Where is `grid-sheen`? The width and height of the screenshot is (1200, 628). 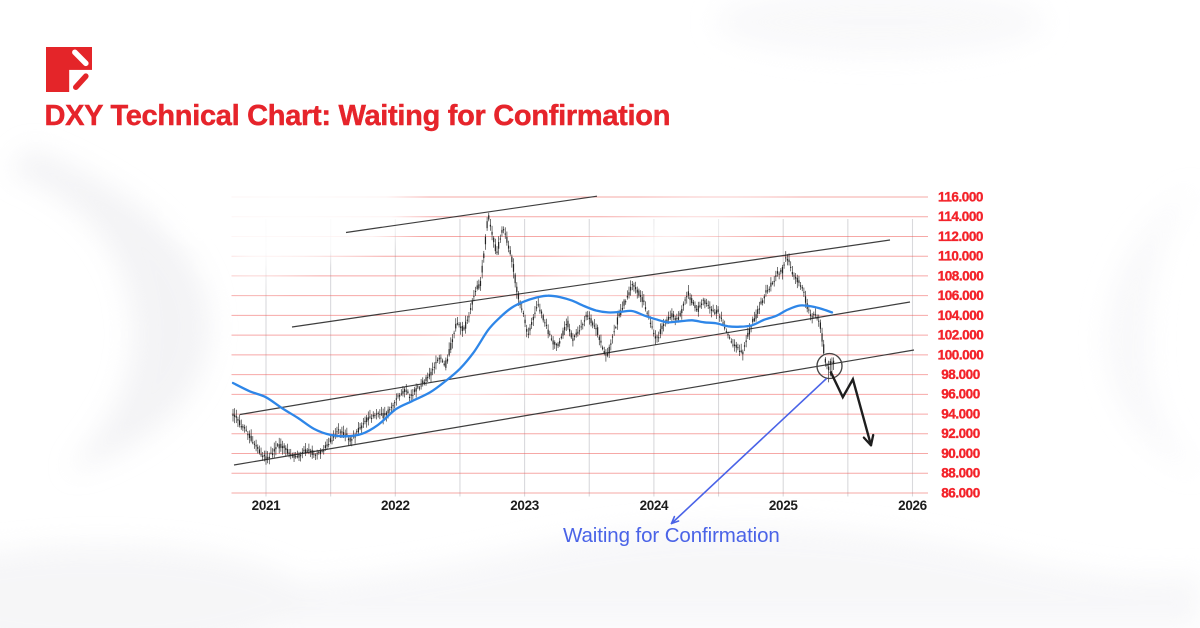
grid-sheen is located at coordinates (660, 243).